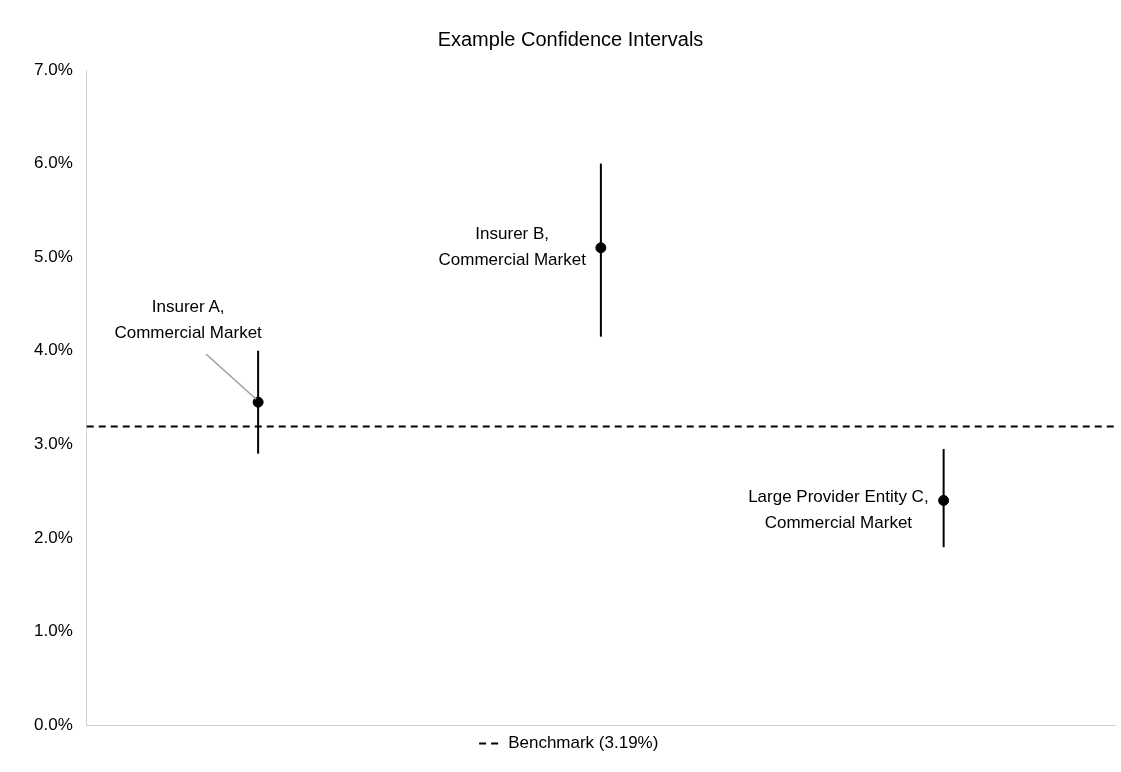 This screenshot has height=772, width=1121. What do you see at coordinates (53, 350) in the screenshot?
I see `y-tick-label: 4.0%` at bounding box center [53, 350].